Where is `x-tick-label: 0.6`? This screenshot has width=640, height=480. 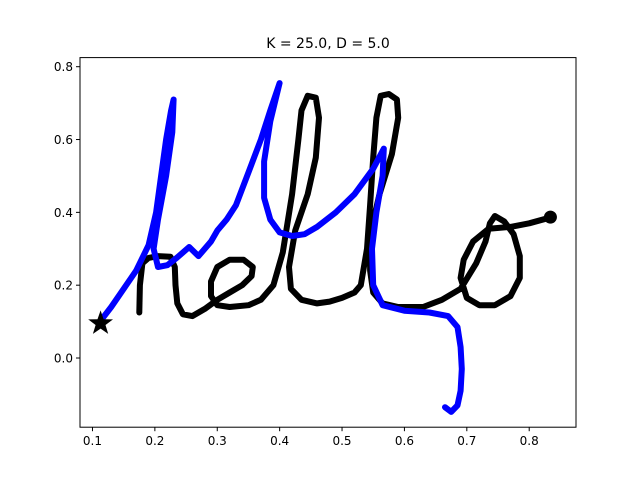 x-tick-label: 0.6 is located at coordinates (404, 441).